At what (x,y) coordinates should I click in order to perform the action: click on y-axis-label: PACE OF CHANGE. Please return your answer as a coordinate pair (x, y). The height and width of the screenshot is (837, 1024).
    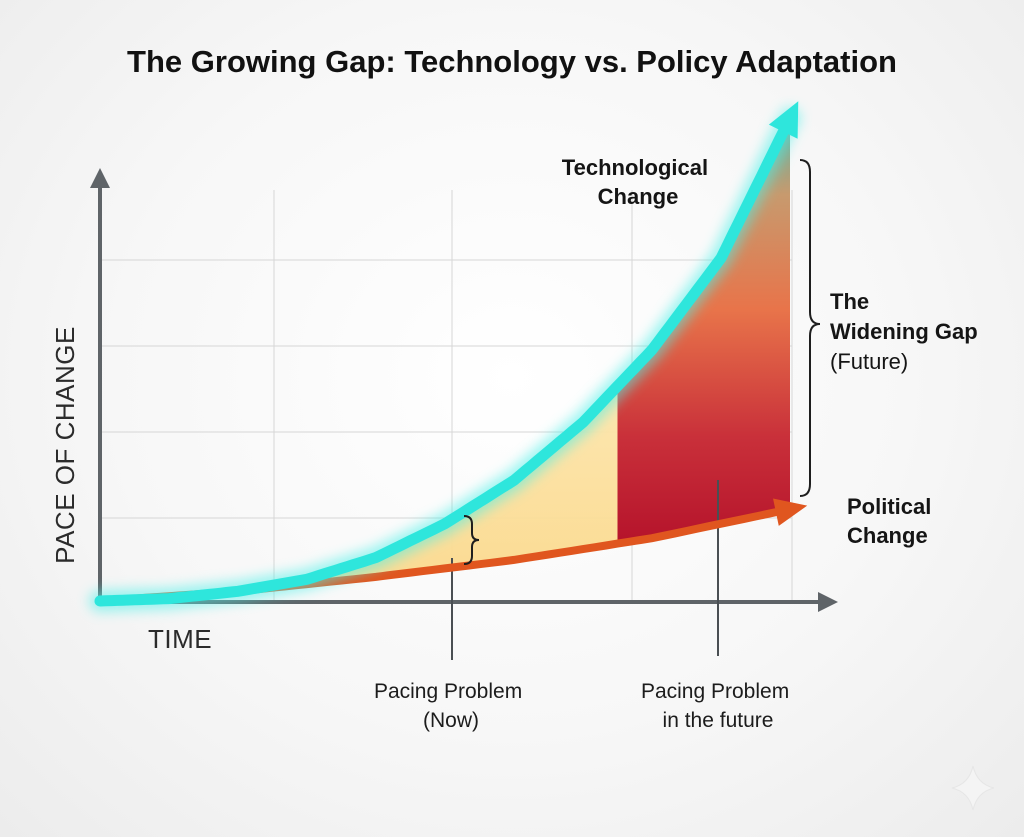
    Looking at the image, I should click on (65, 445).